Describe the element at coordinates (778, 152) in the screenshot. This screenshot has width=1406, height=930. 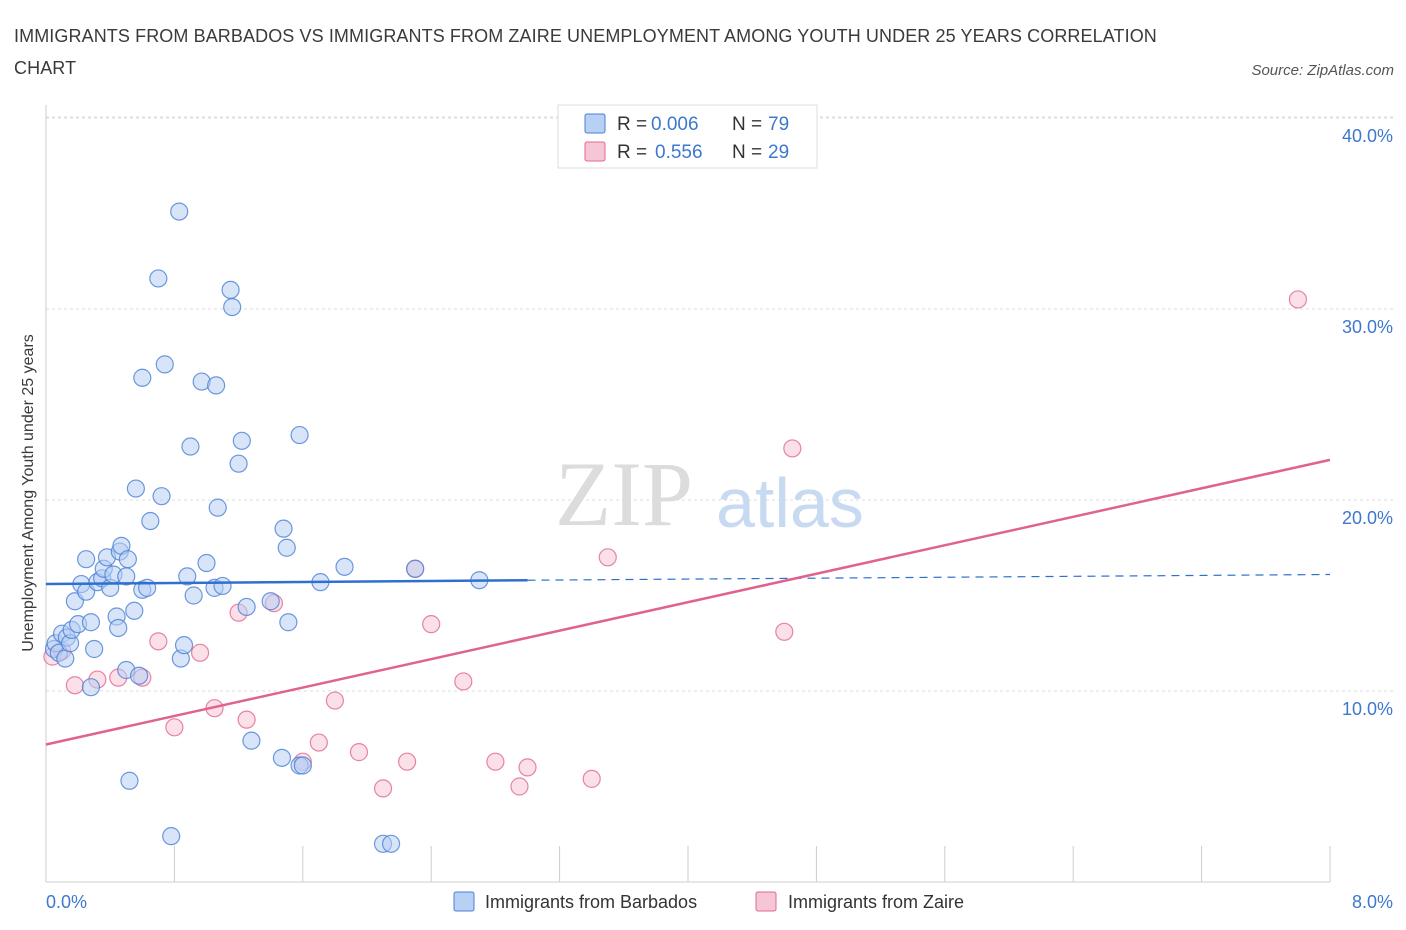
I see `stats-n-value-zaire: 29` at that location.